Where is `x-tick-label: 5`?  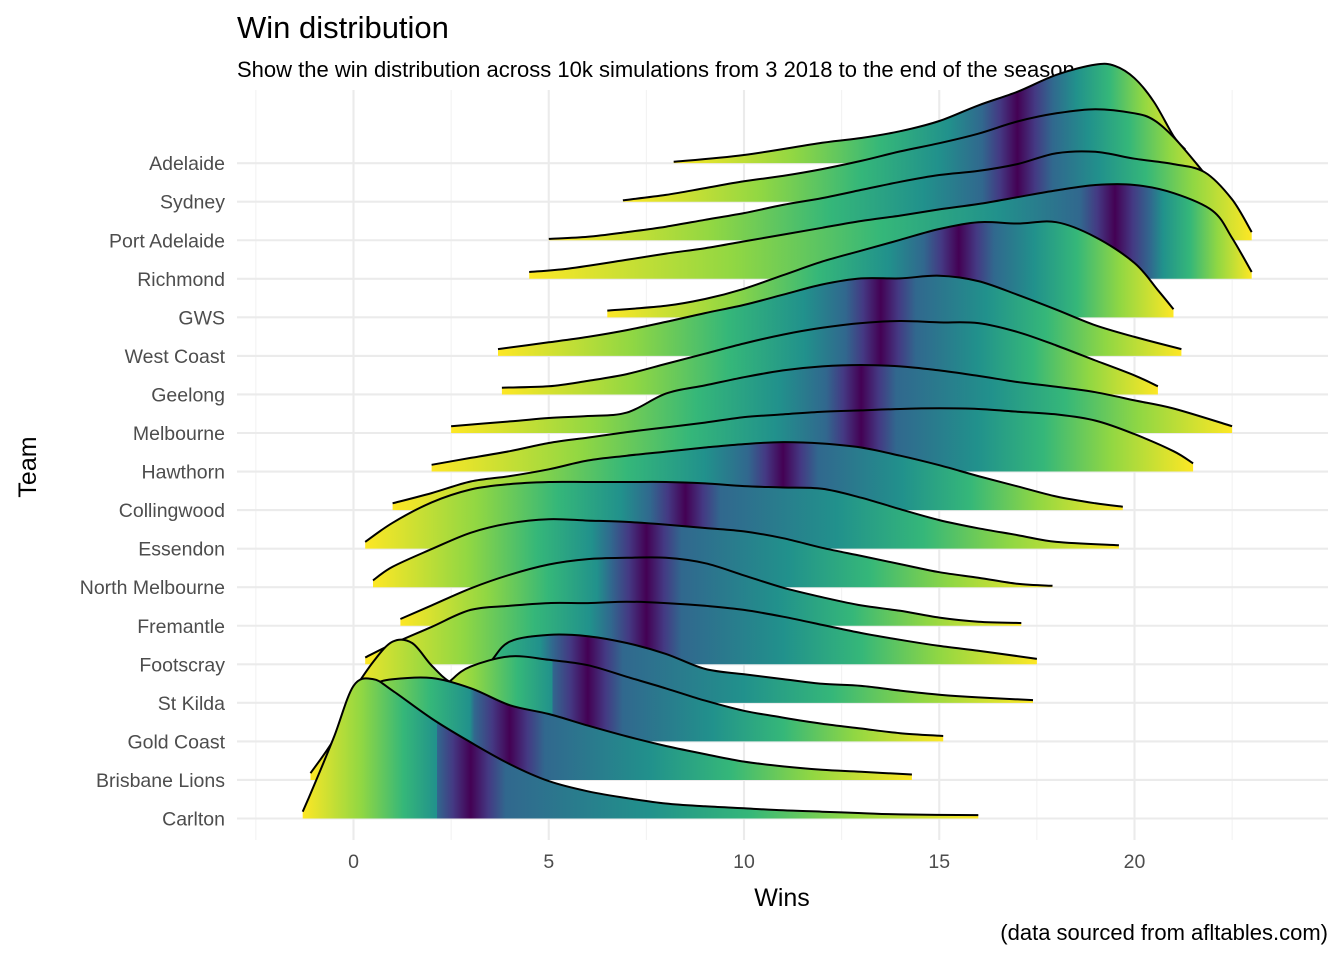
x-tick-label: 5 is located at coordinates (548, 862).